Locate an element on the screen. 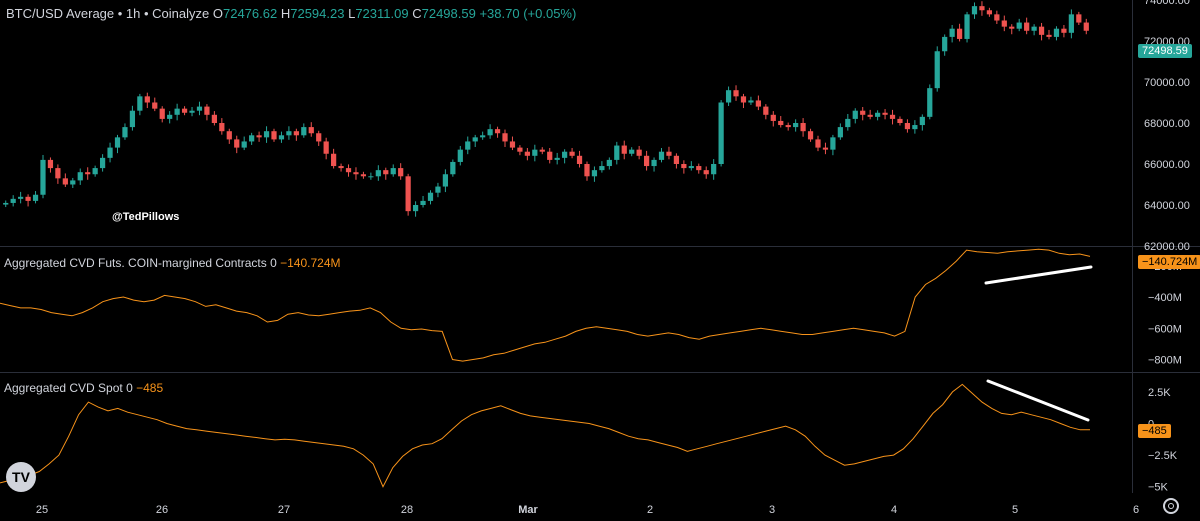  time-tick-label: Mar is located at coordinates (528, 510).